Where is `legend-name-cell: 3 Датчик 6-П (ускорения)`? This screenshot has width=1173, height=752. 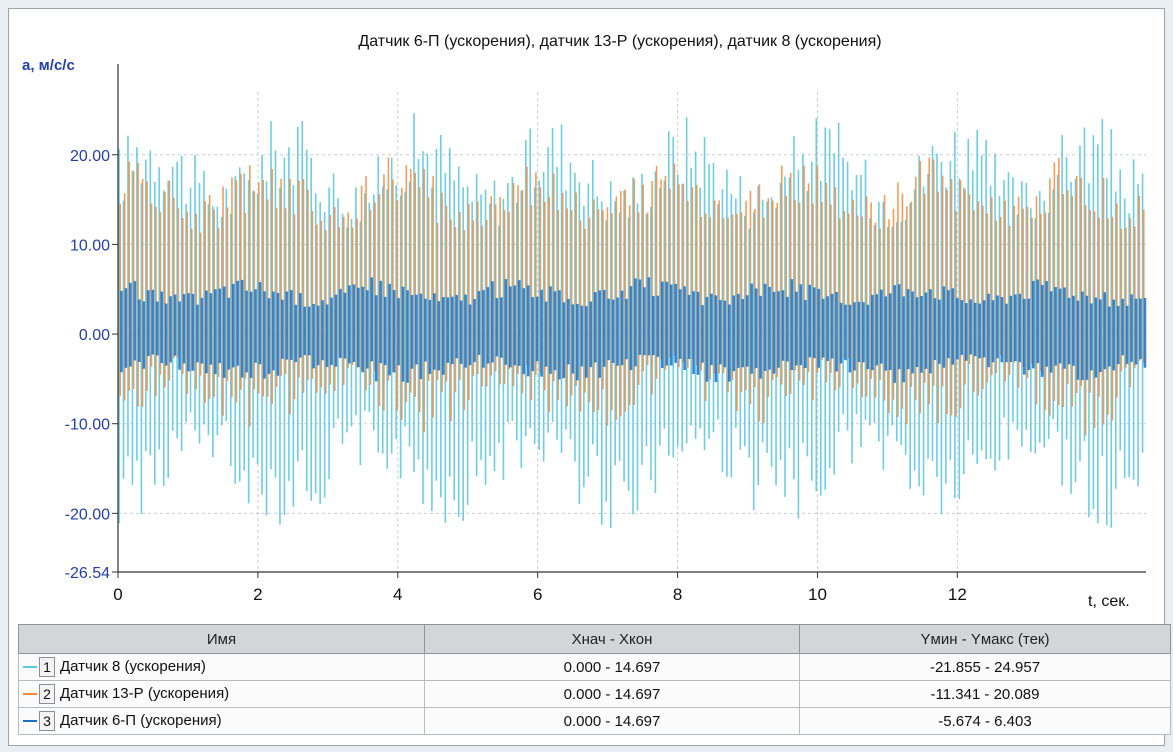
legend-name-cell: 3 Датчик 6-П (ускорения) is located at coordinates (221, 721).